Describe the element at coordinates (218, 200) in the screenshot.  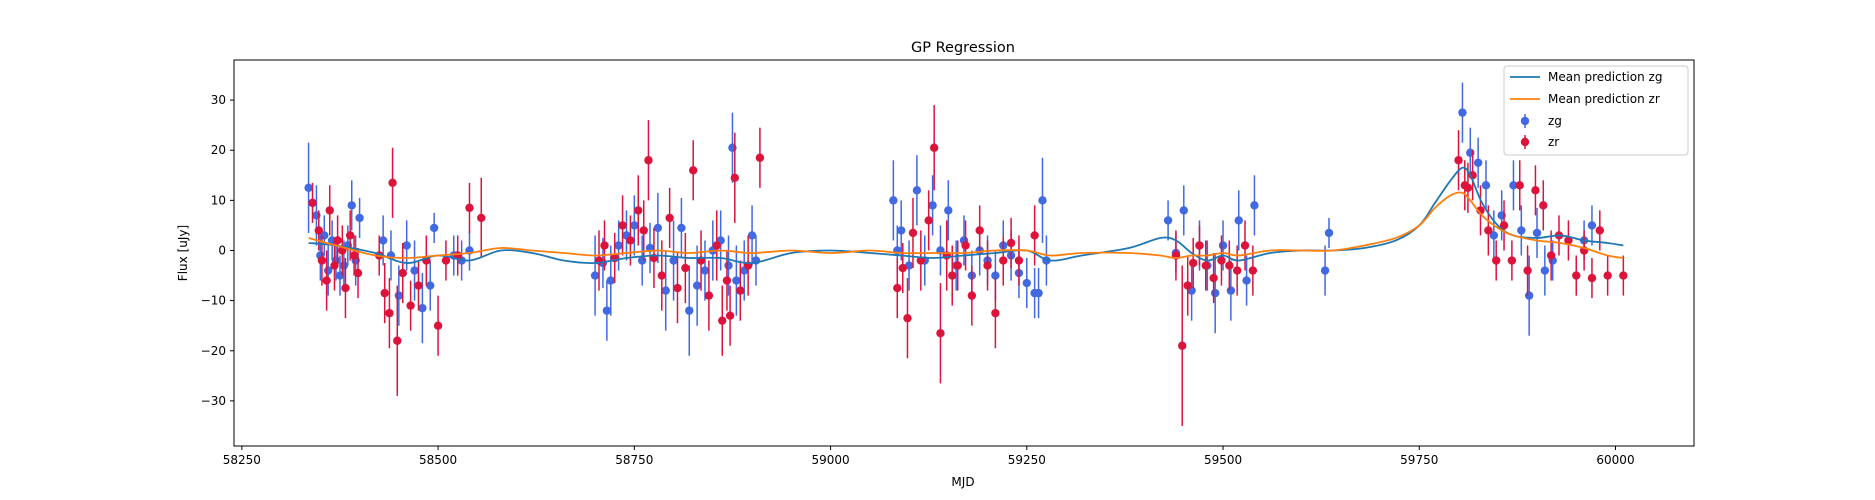
I see `y-tick-label: 10` at that location.